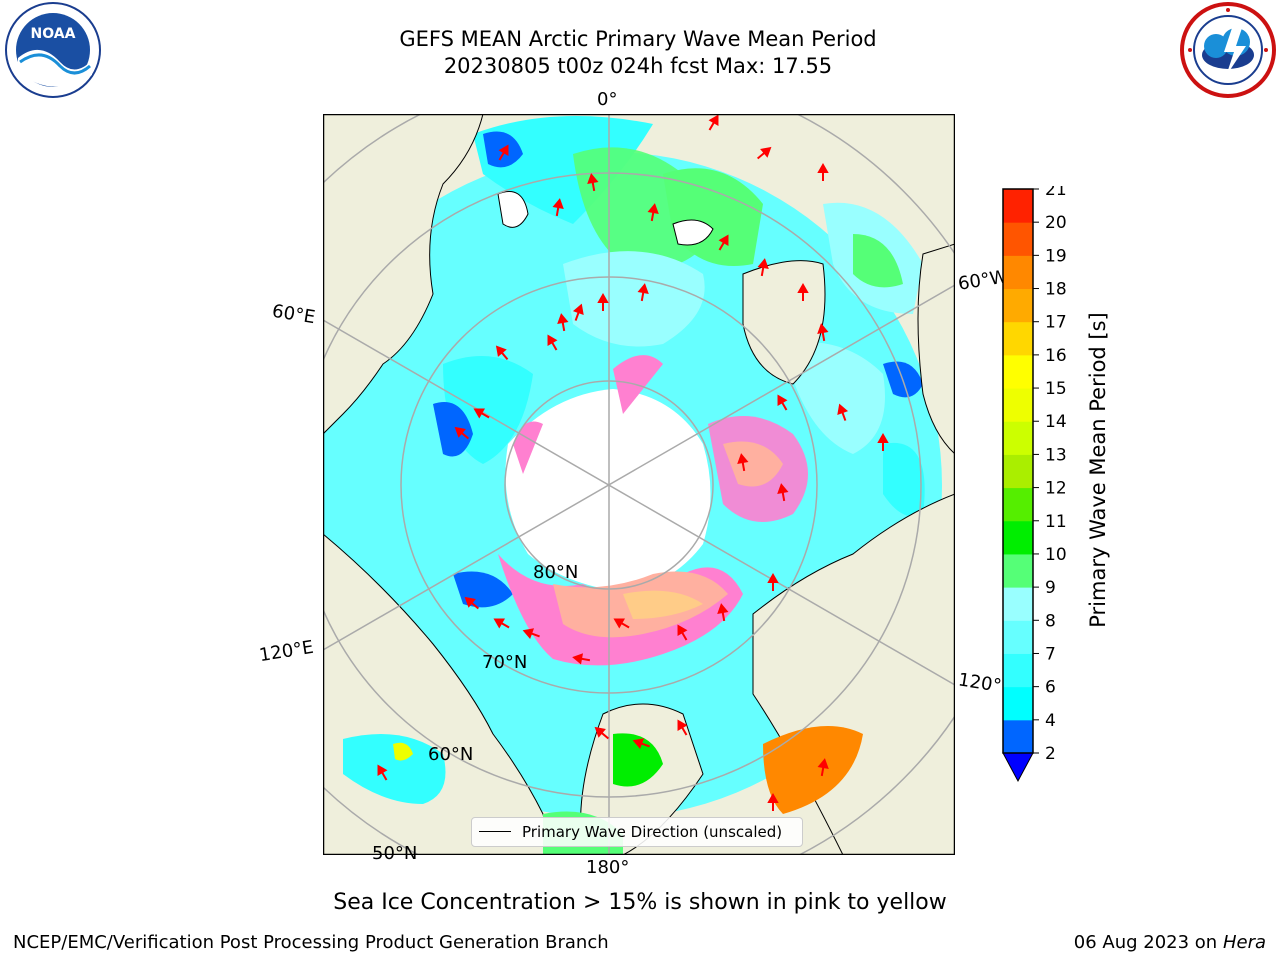 This screenshot has height=960, width=1280. I want to click on colorbar-tick-label: 18, so click(1056, 290).